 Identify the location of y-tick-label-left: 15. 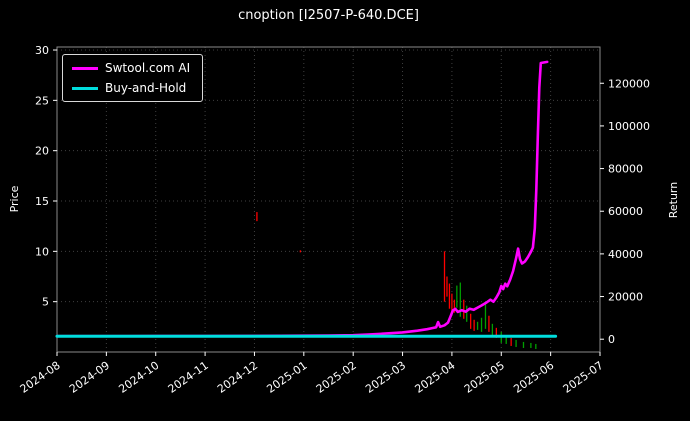
(42, 201).